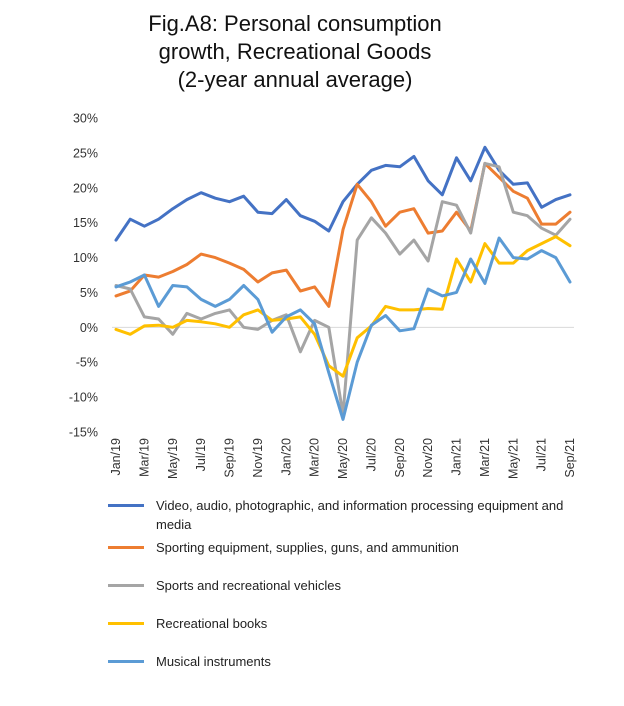 This screenshot has width=624, height=706. Describe the element at coordinates (89, 328) in the screenshot. I see `y-tick-label: 0%` at that location.